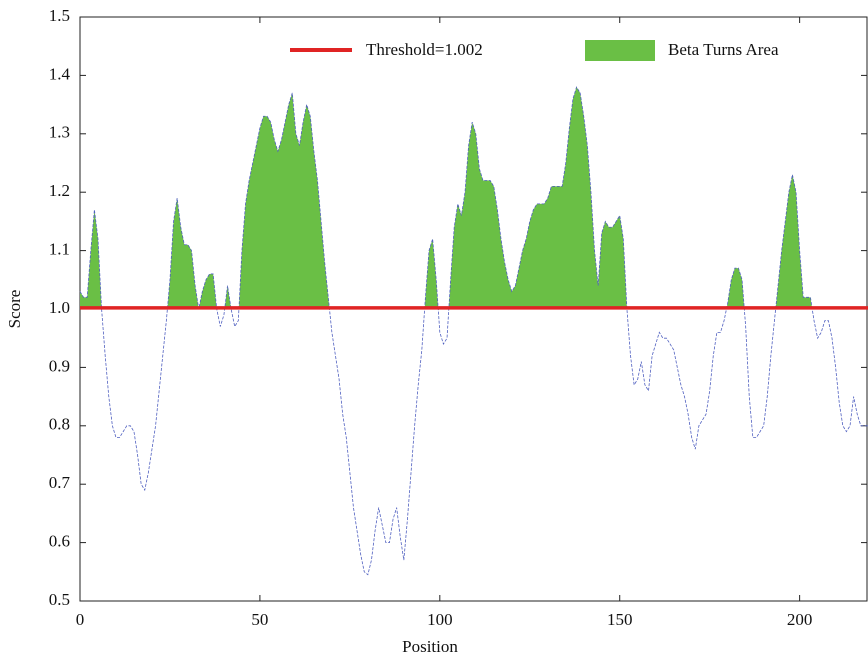 This screenshot has height=658, width=868. I want to click on y-tick-label: 0.7, so click(60, 482).